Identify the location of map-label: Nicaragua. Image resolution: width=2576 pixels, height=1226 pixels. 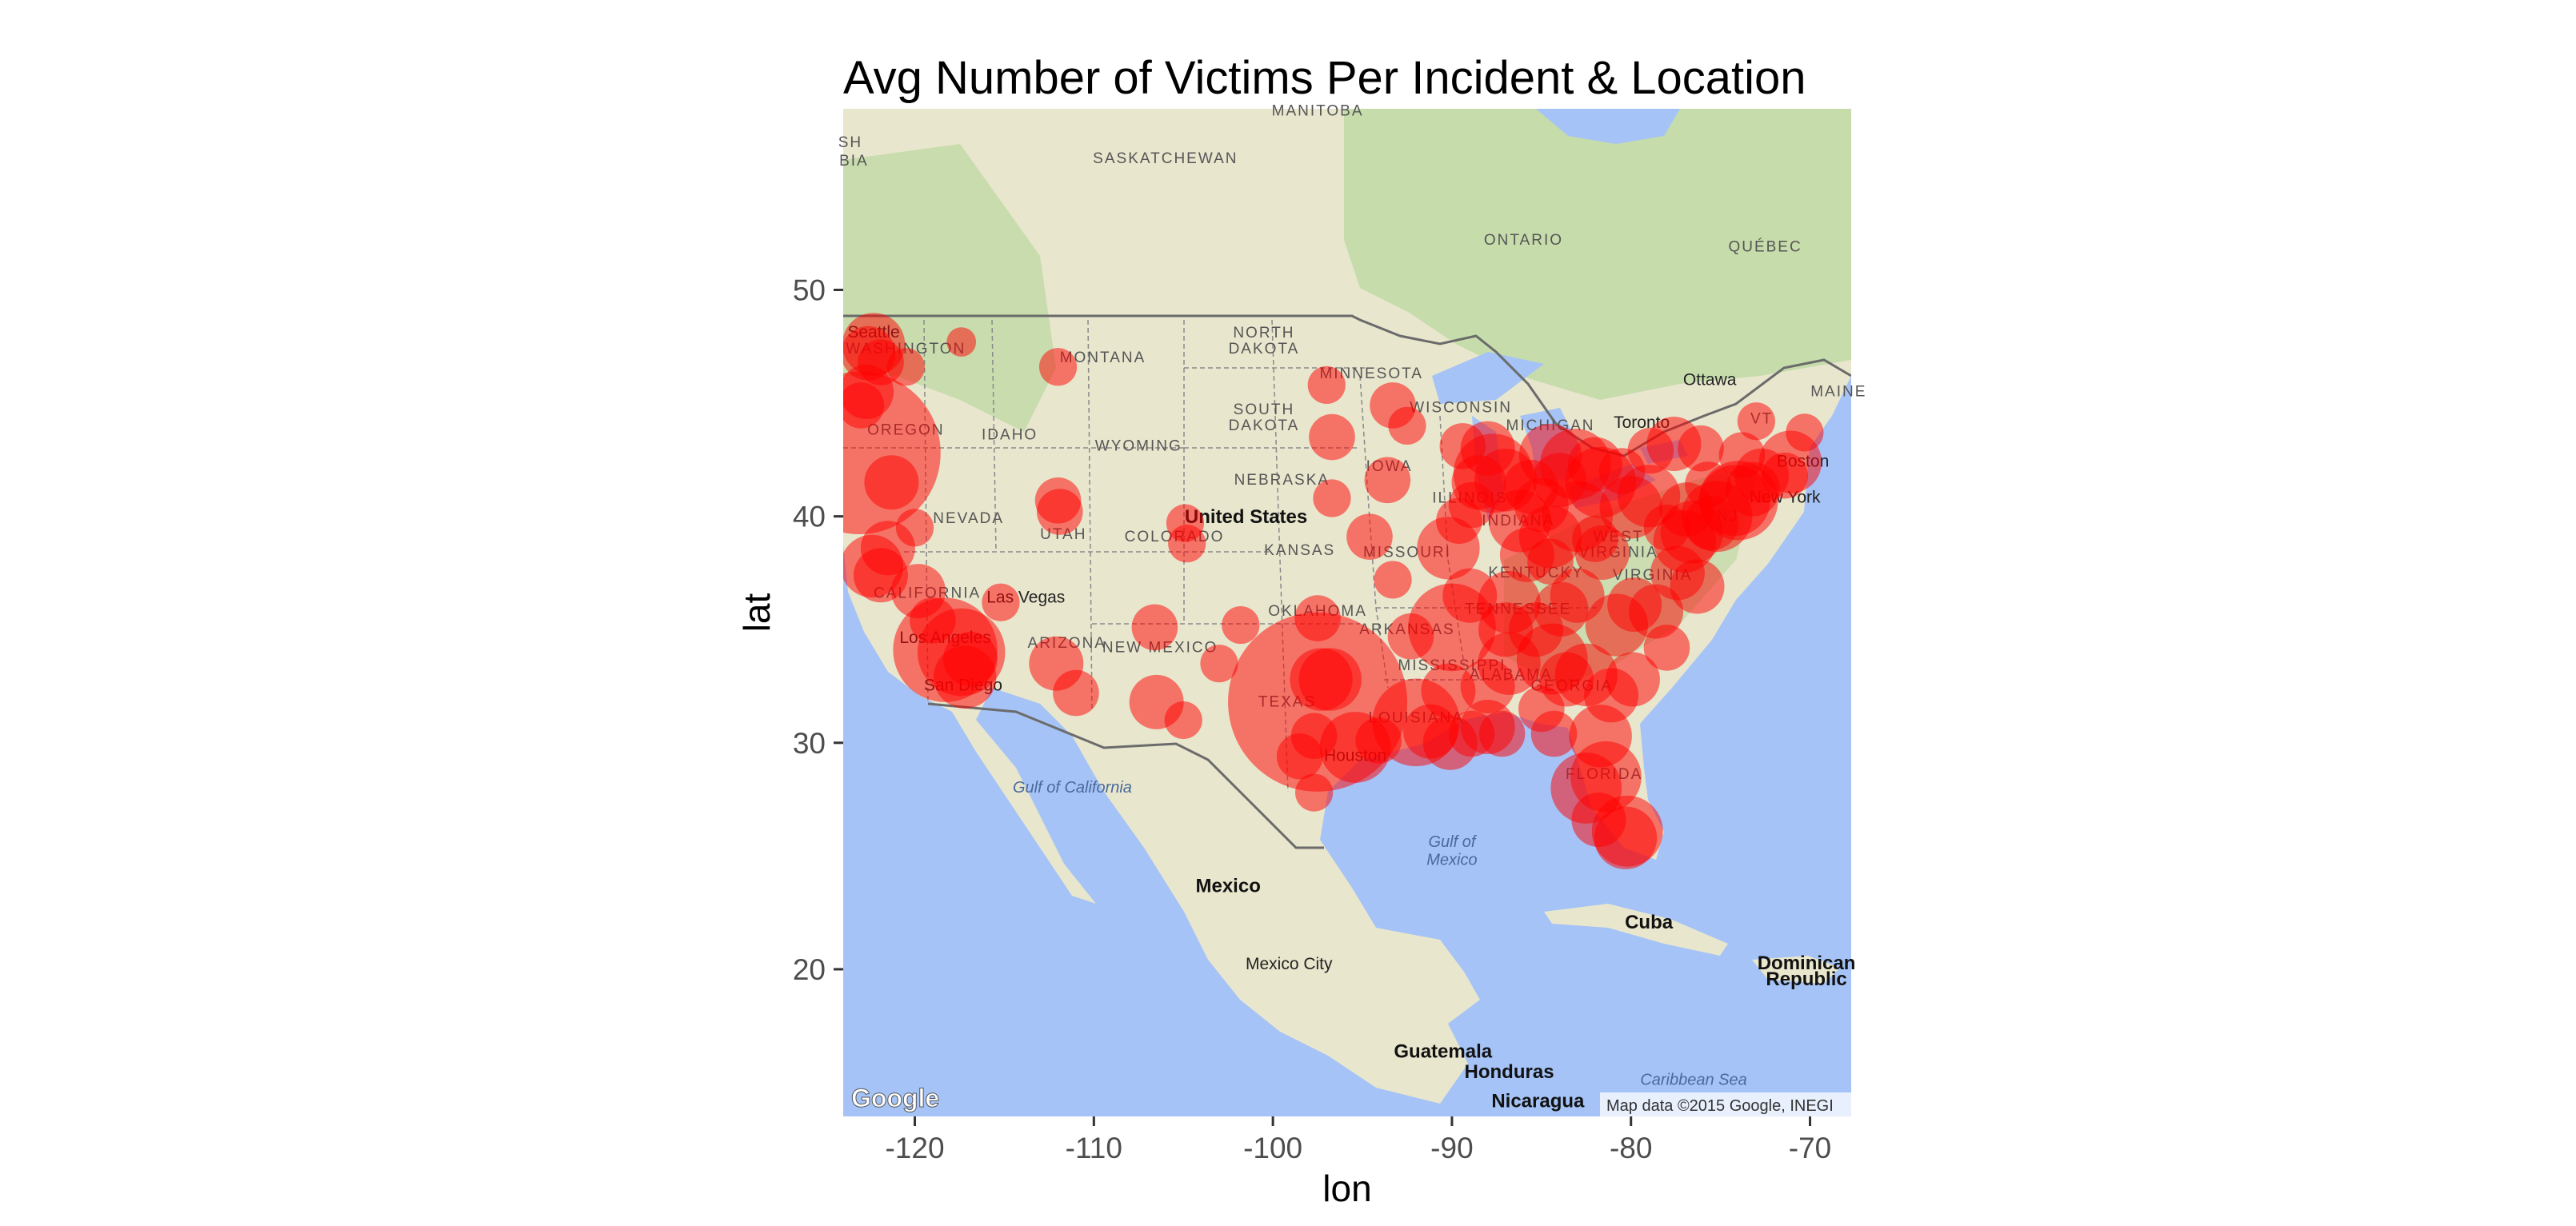
(1538, 1101).